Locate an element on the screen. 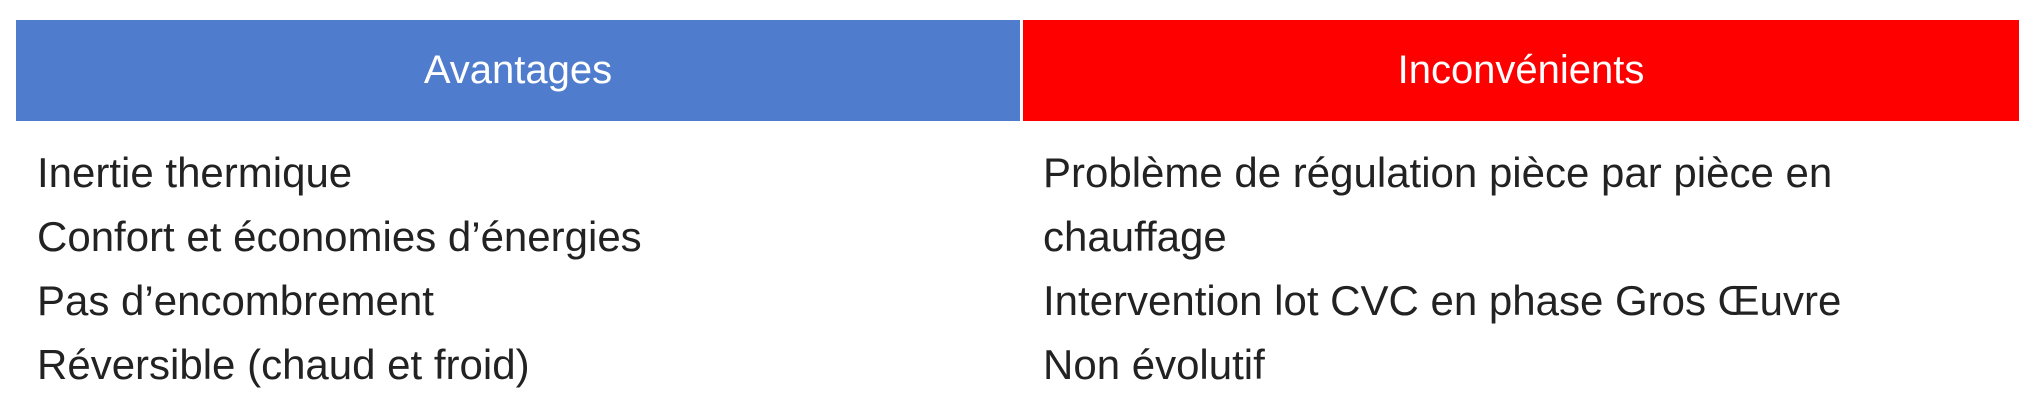  header-disadvantages: Inconvénients is located at coordinates (1521, 70).